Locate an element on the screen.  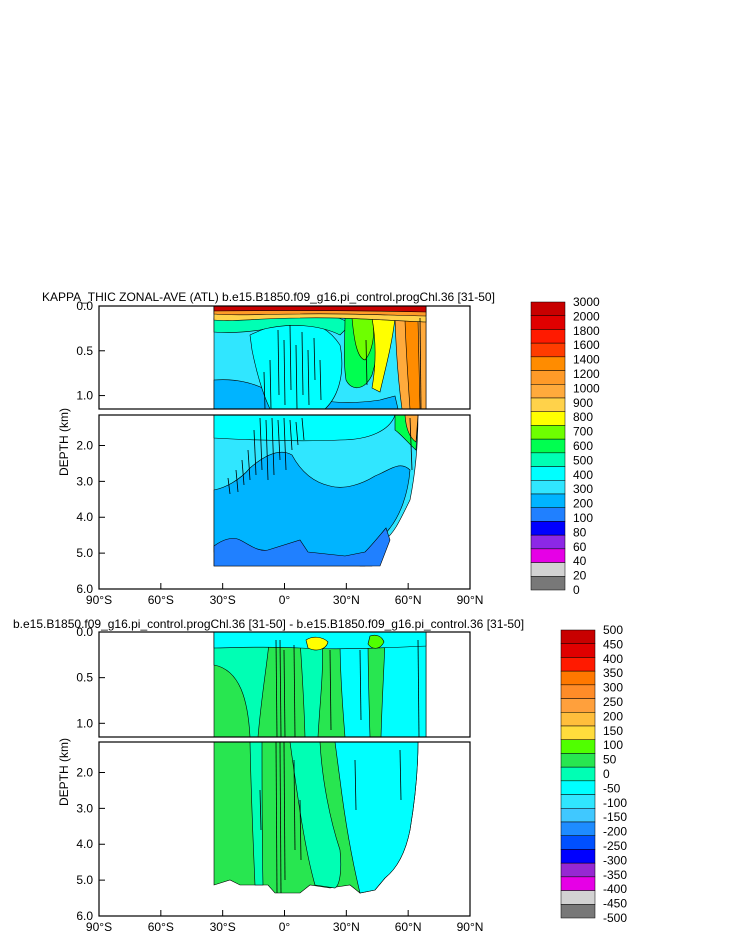
y-tick-label: 4.0 is located at coordinates (84, 844).